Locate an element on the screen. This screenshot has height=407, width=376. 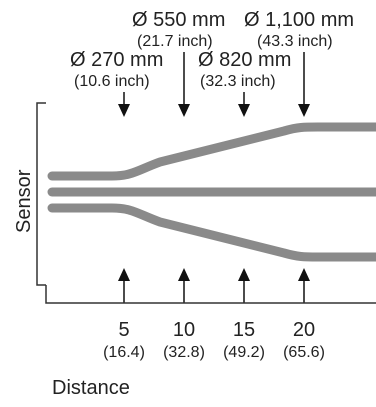
distance-label: Distance is located at coordinates (91, 388).